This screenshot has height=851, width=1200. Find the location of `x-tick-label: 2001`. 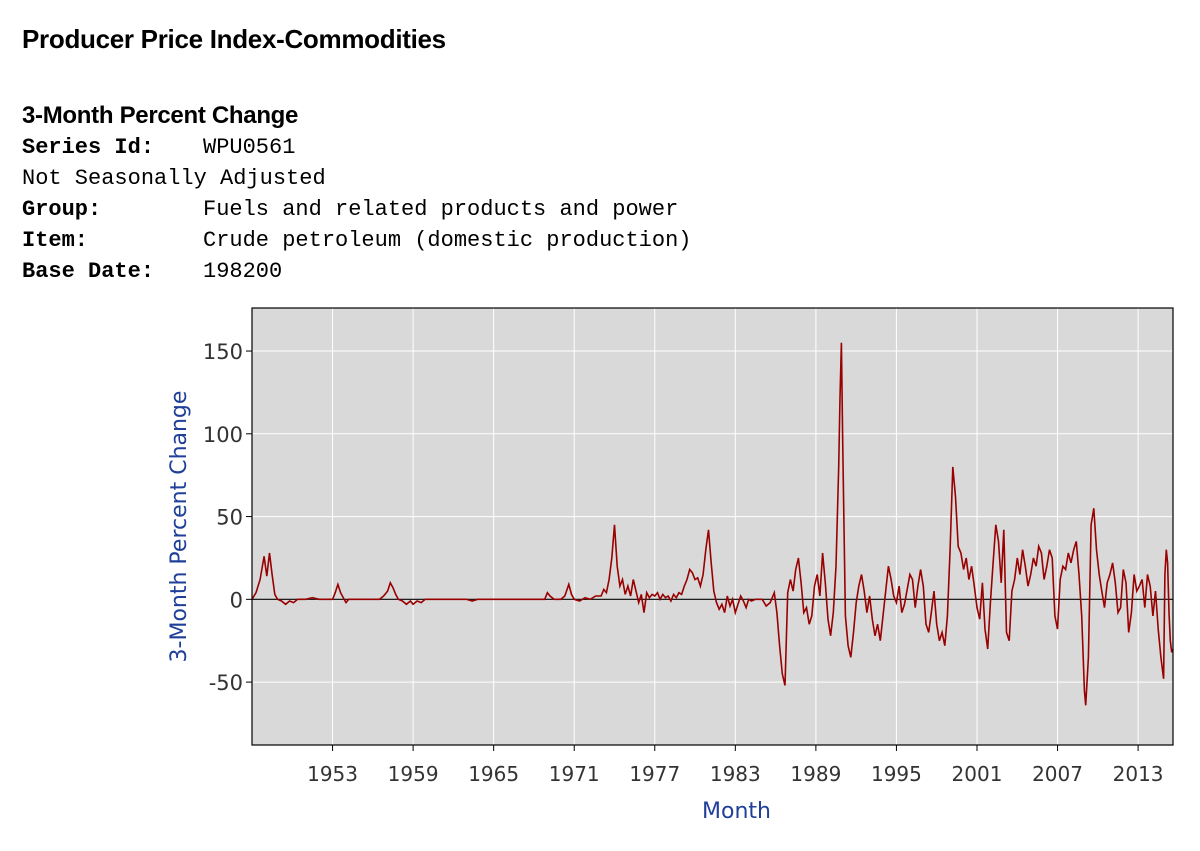

x-tick-label: 2001 is located at coordinates (977, 774).